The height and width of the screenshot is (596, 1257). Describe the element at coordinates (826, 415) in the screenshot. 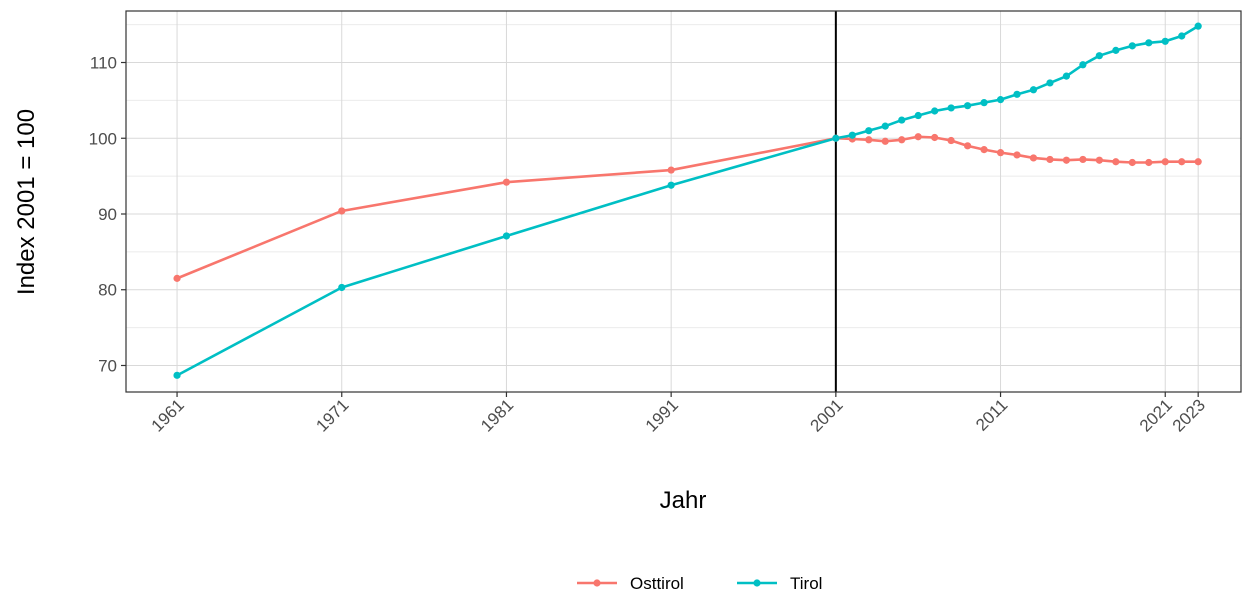

I see `x-tick-label: 2001` at that location.